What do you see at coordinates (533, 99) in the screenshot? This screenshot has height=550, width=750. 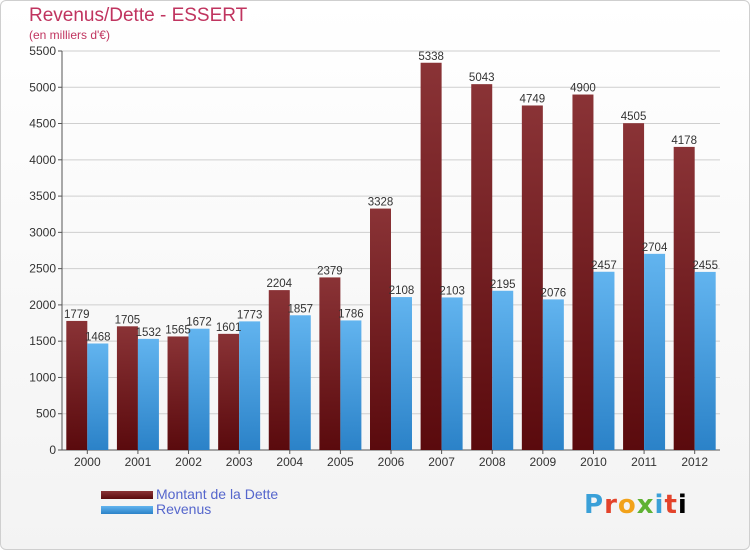 I see `debt-value-label: 4749` at bounding box center [533, 99].